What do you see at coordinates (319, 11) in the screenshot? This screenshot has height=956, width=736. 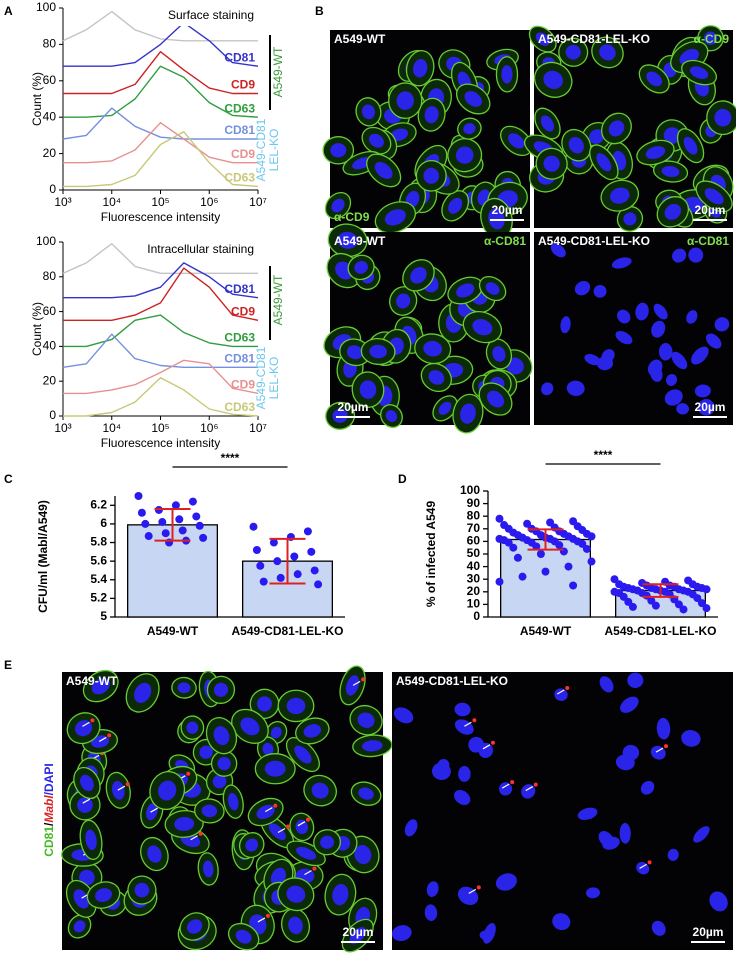 I see `panel-label: B` at bounding box center [319, 11].